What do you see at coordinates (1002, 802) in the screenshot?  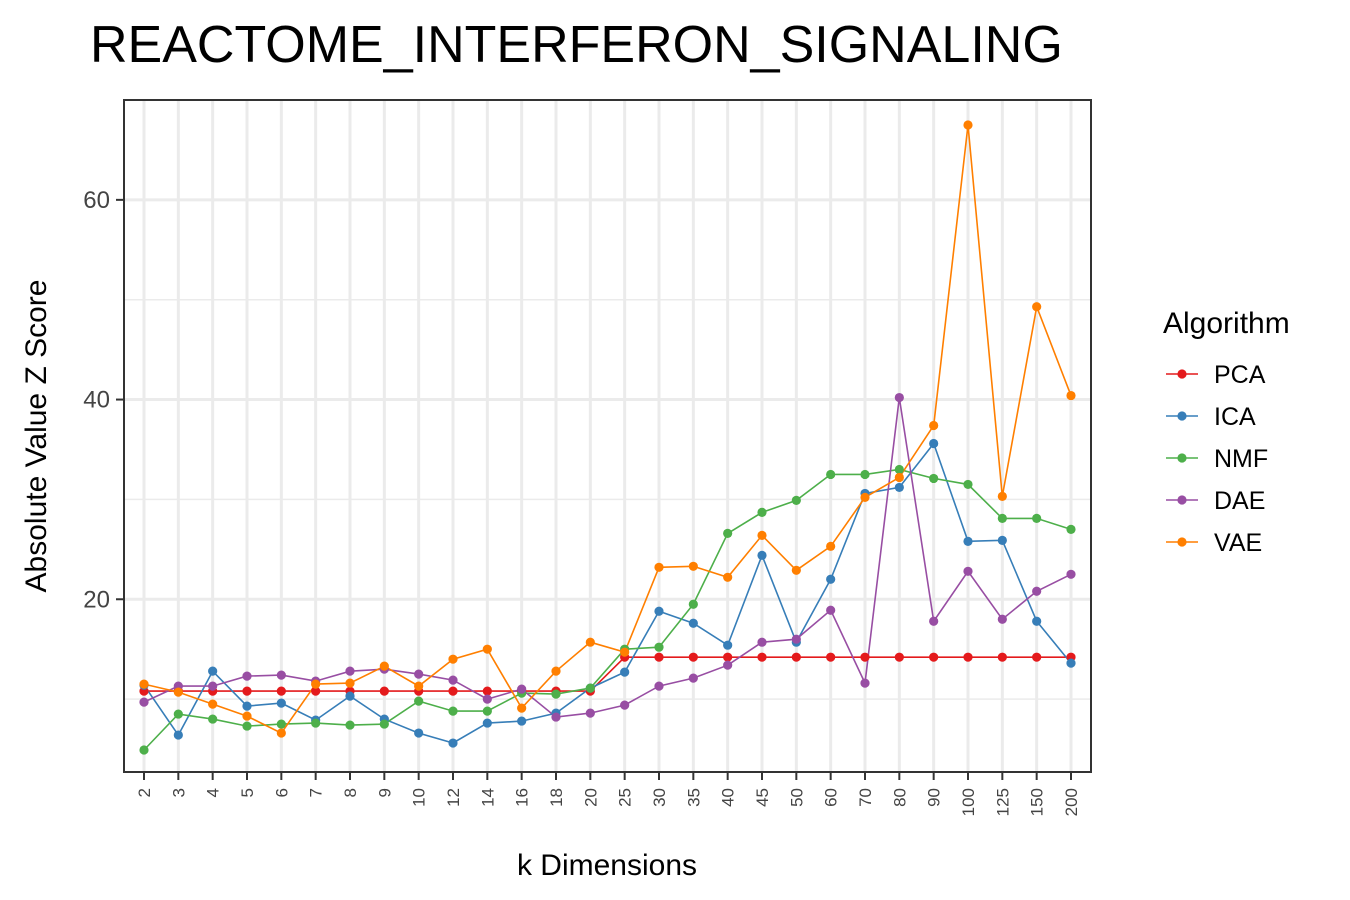 I see `x-tick-label: 125` at bounding box center [1002, 802].